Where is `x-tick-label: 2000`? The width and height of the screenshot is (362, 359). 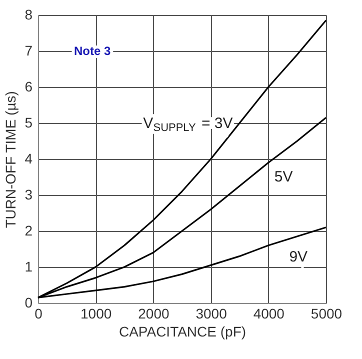 x-tick-label: 2000 is located at coordinates (154, 314).